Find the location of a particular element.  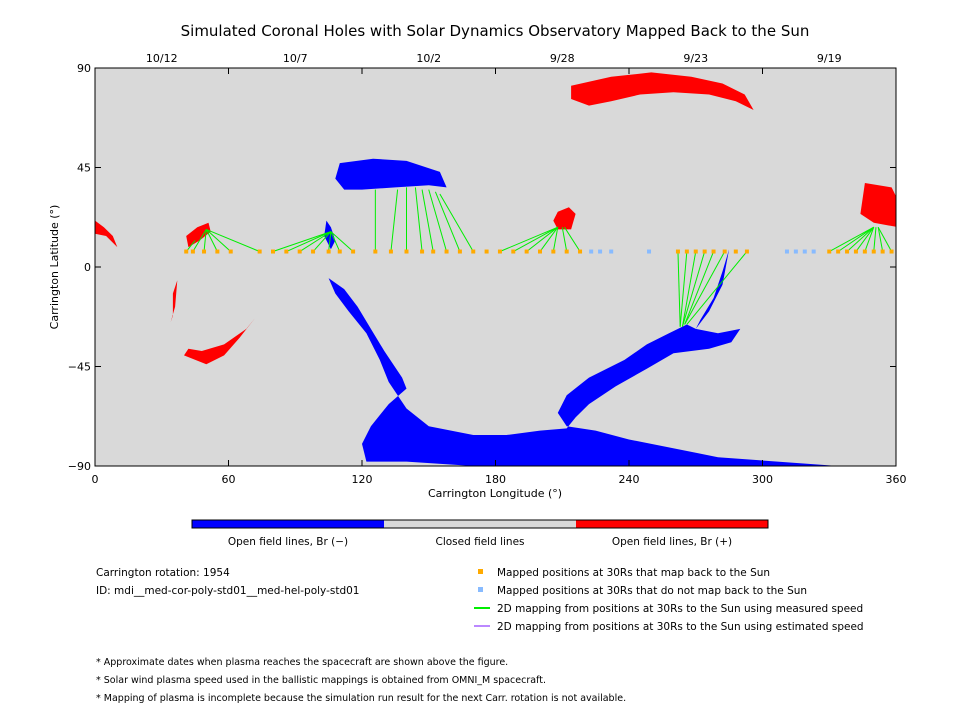

y-tick-label: 90 is located at coordinates (84, 68).